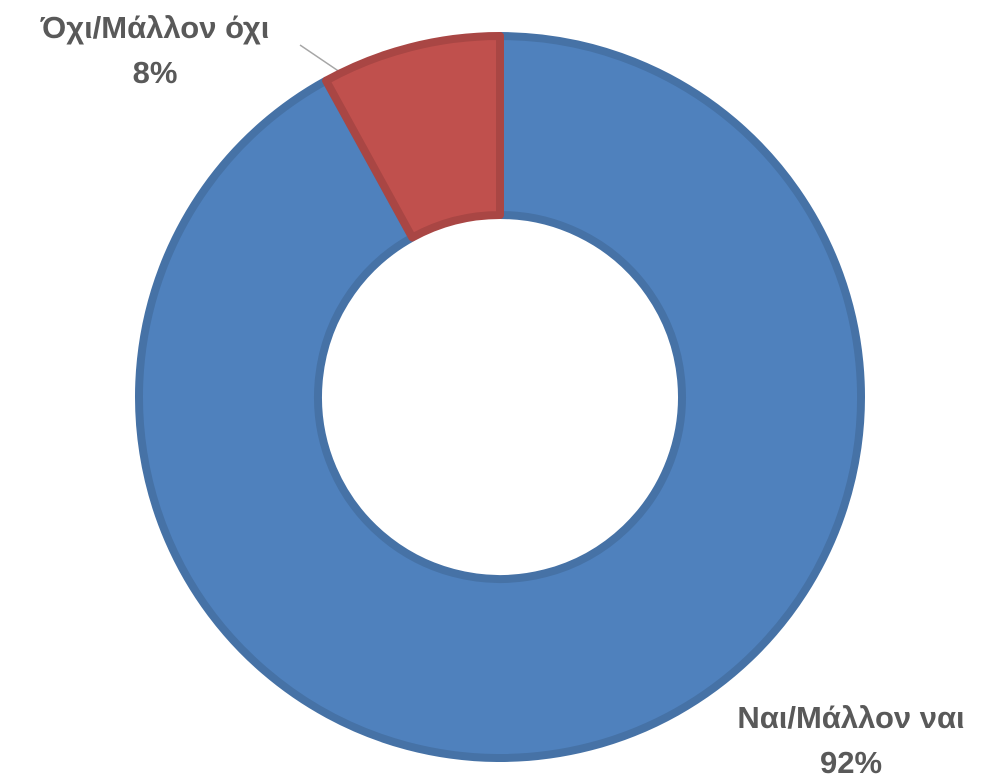  I want to click on value-label: 8%, so click(155, 72).